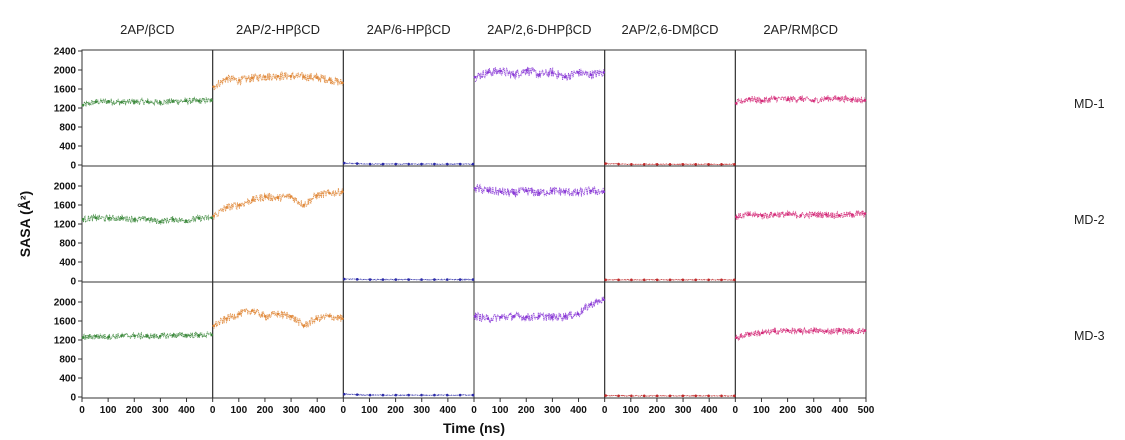 The image size is (1125, 440). I want to click on x-tick-label: 500, so click(866, 410).